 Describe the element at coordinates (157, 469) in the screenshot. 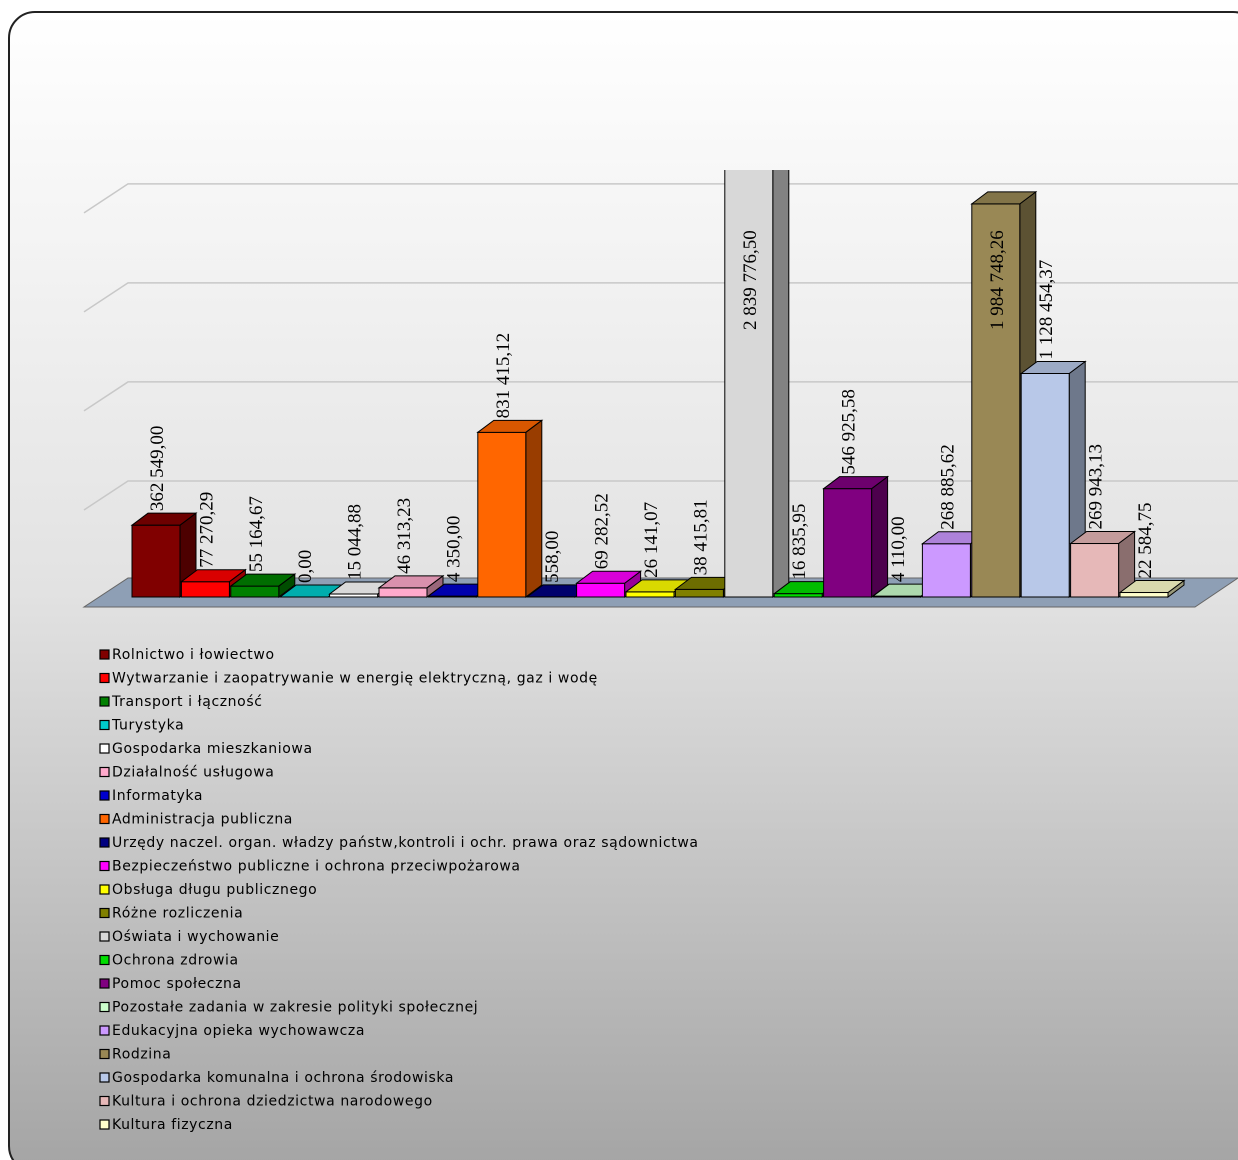

I see `value-label: 362 549,00` at that location.